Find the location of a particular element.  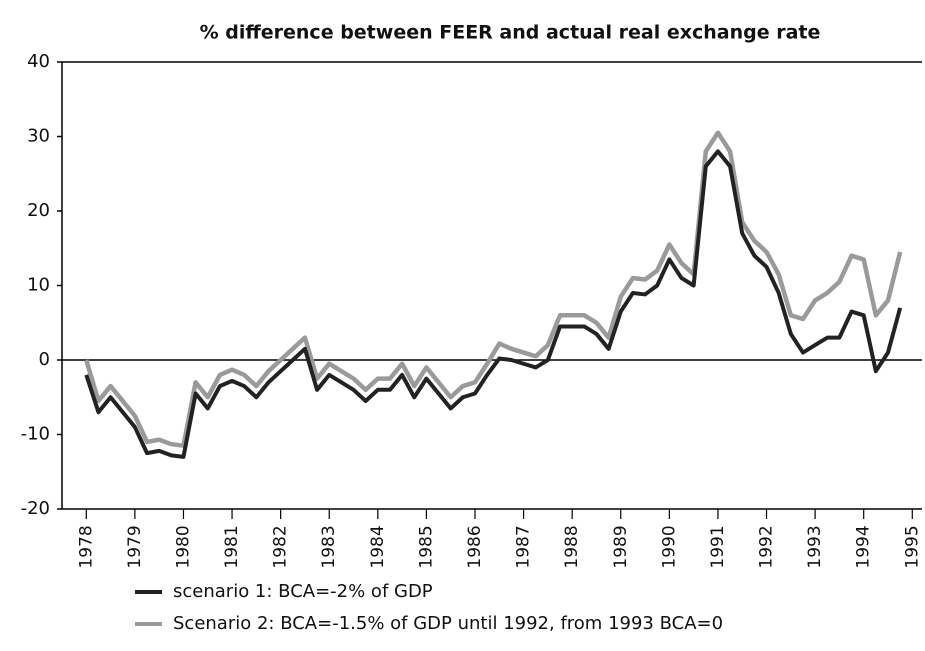

x-tick-label: 1994 is located at coordinates (864, 546).